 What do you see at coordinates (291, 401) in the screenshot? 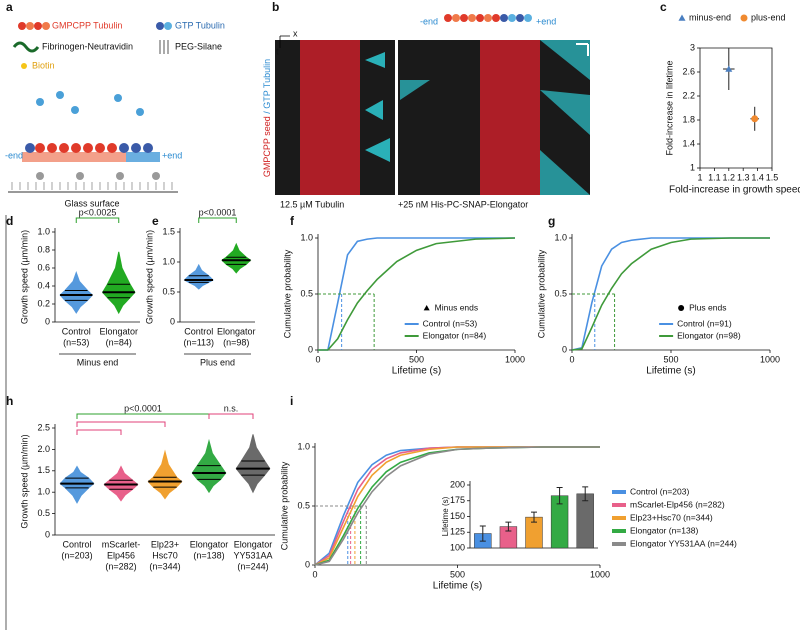
I see `panel-label: i` at bounding box center [291, 401].